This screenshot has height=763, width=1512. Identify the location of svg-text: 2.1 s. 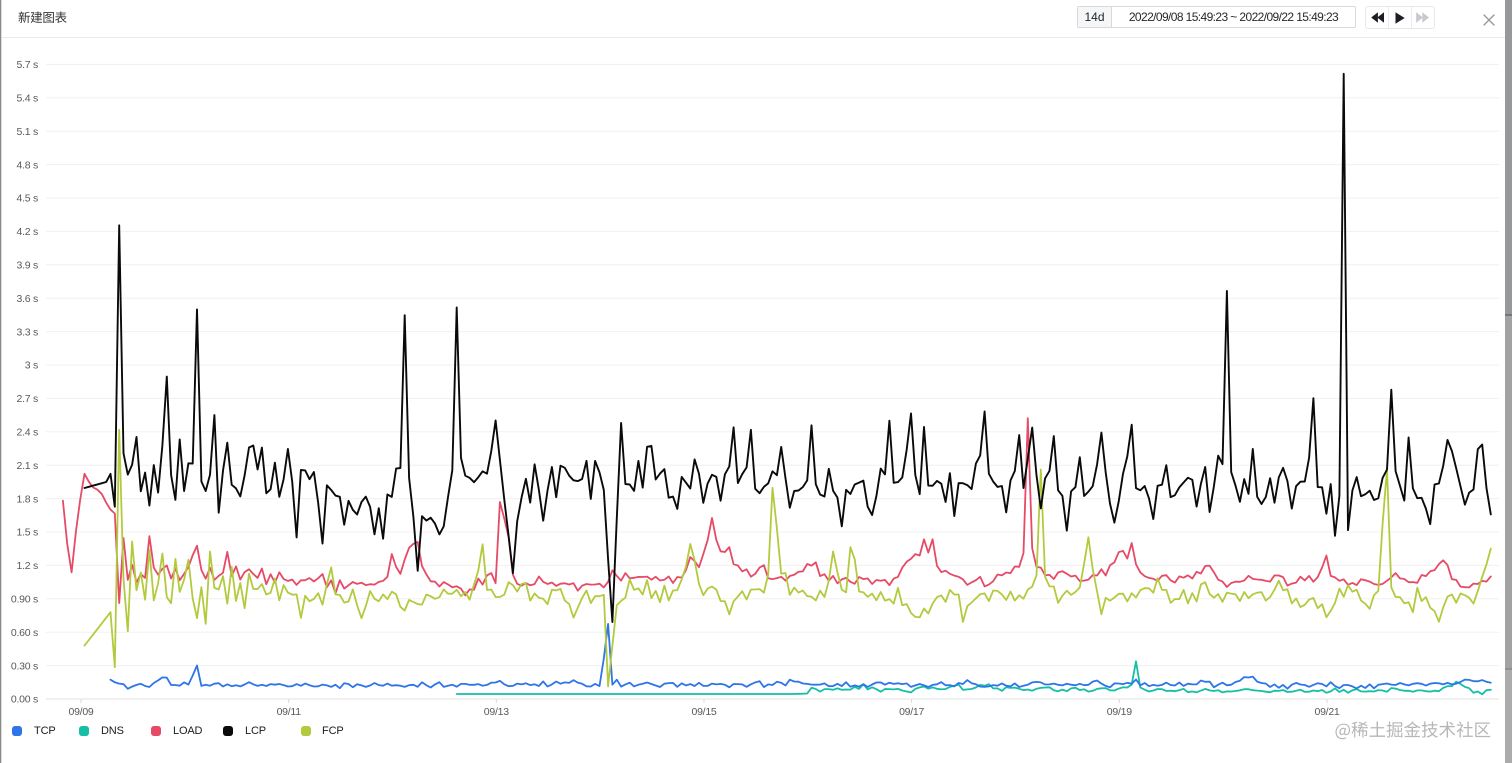
(27, 466).